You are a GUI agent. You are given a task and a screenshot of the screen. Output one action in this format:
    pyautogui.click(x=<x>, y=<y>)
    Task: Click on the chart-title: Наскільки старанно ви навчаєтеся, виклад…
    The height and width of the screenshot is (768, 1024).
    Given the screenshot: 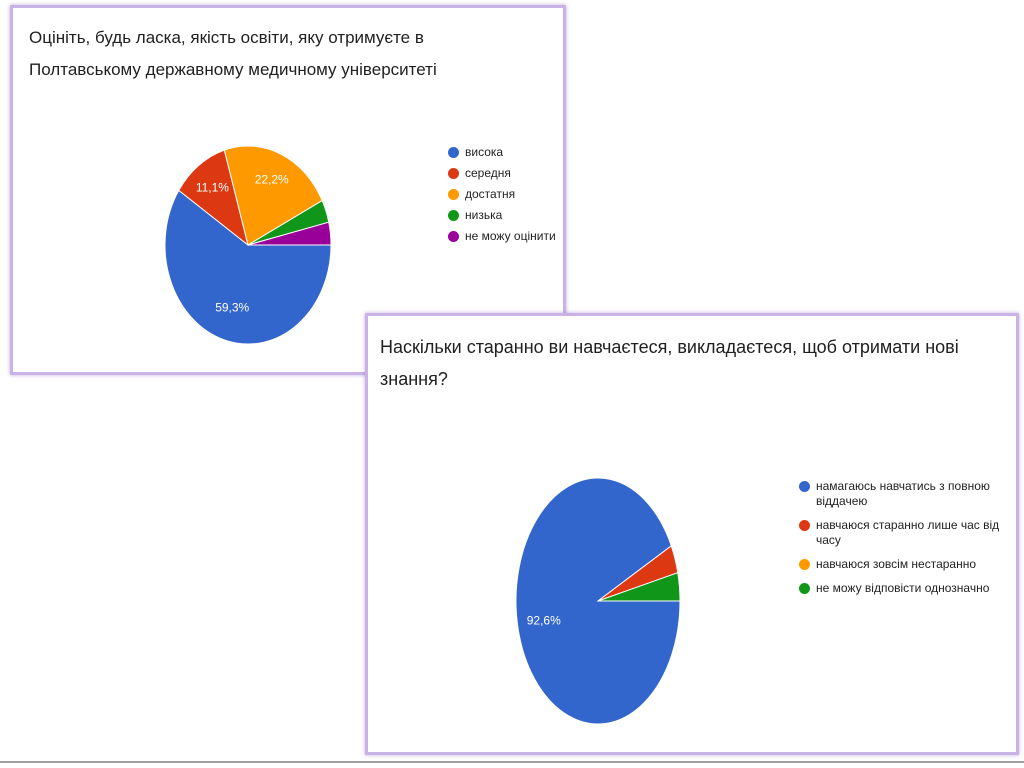 What is the action you would take?
    pyautogui.click(x=669, y=363)
    